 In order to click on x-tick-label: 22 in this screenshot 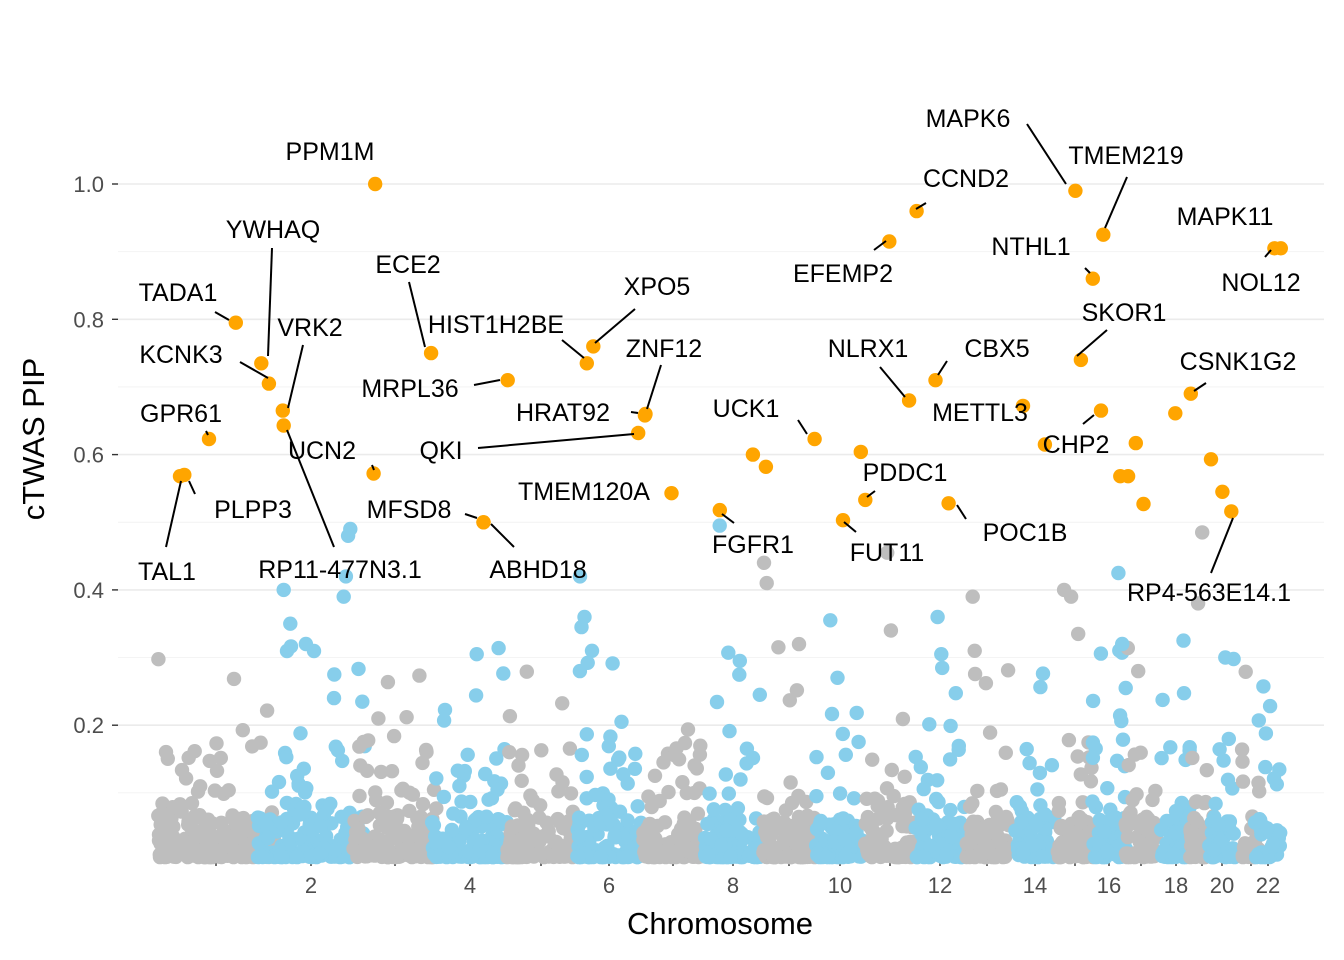, I will do `click(1268, 885)`.